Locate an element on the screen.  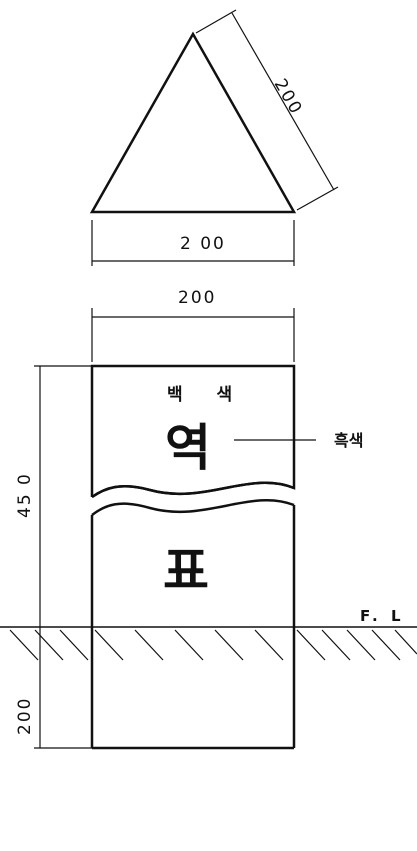
ground-hatching is located at coordinates (213, 645).